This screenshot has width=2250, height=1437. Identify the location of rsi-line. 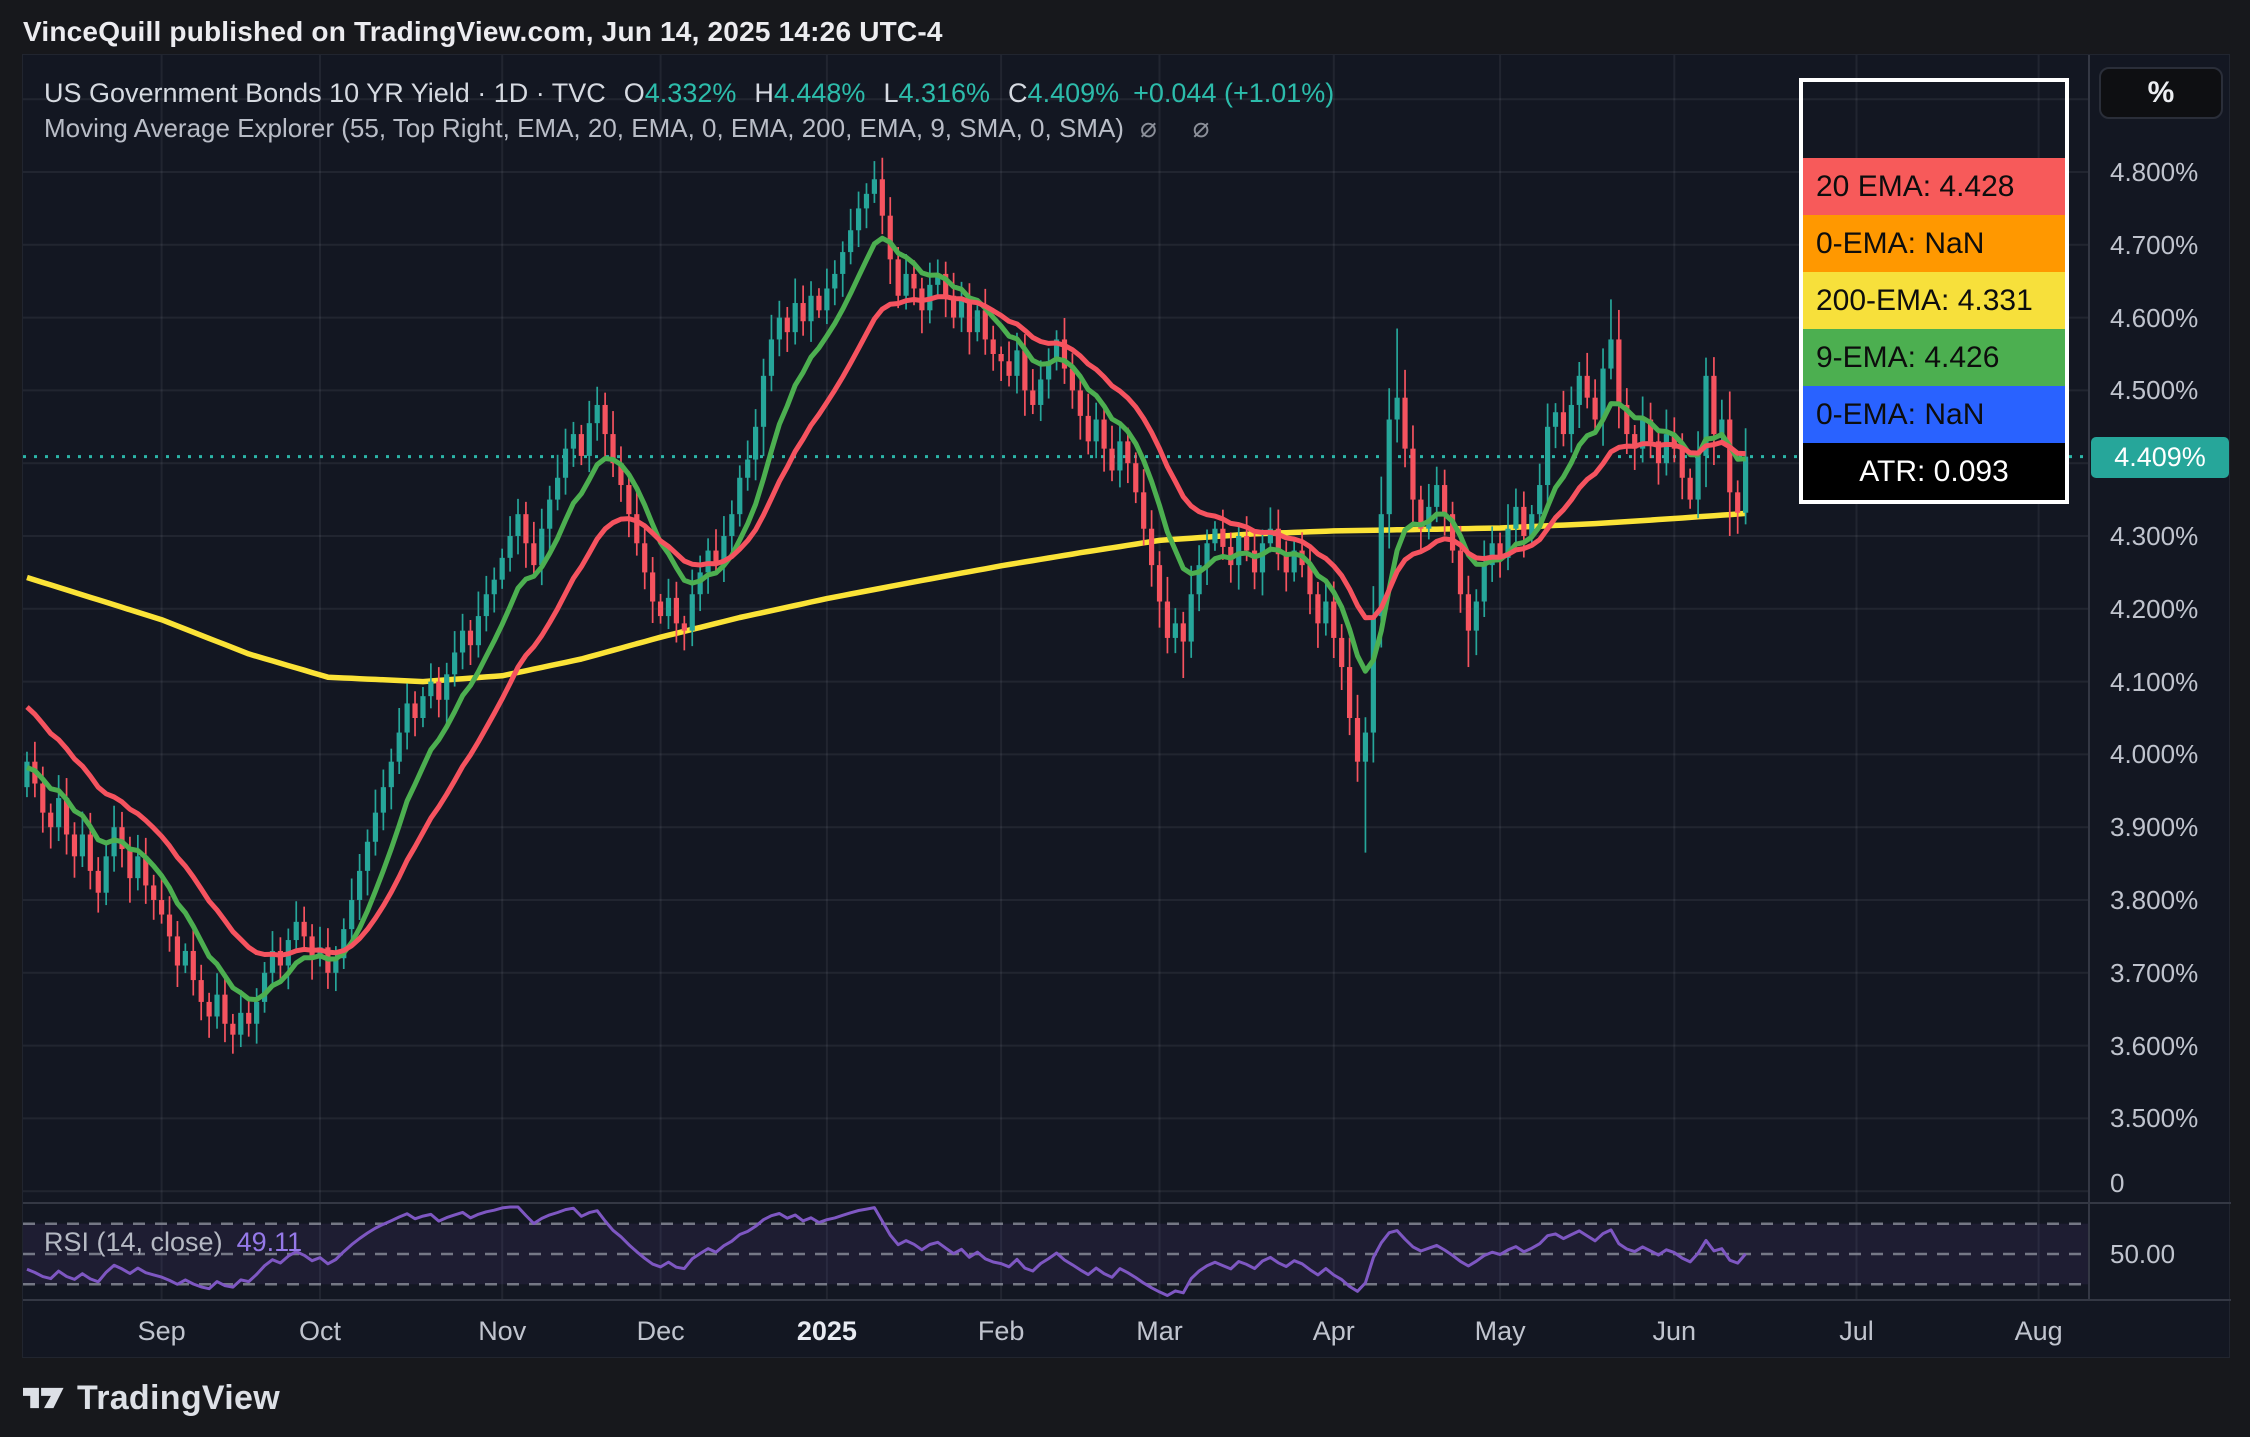
(886, 1251).